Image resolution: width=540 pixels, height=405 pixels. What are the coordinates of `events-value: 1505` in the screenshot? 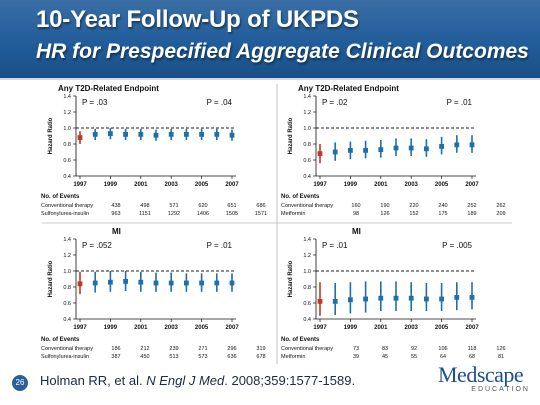 It's located at (232, 214).